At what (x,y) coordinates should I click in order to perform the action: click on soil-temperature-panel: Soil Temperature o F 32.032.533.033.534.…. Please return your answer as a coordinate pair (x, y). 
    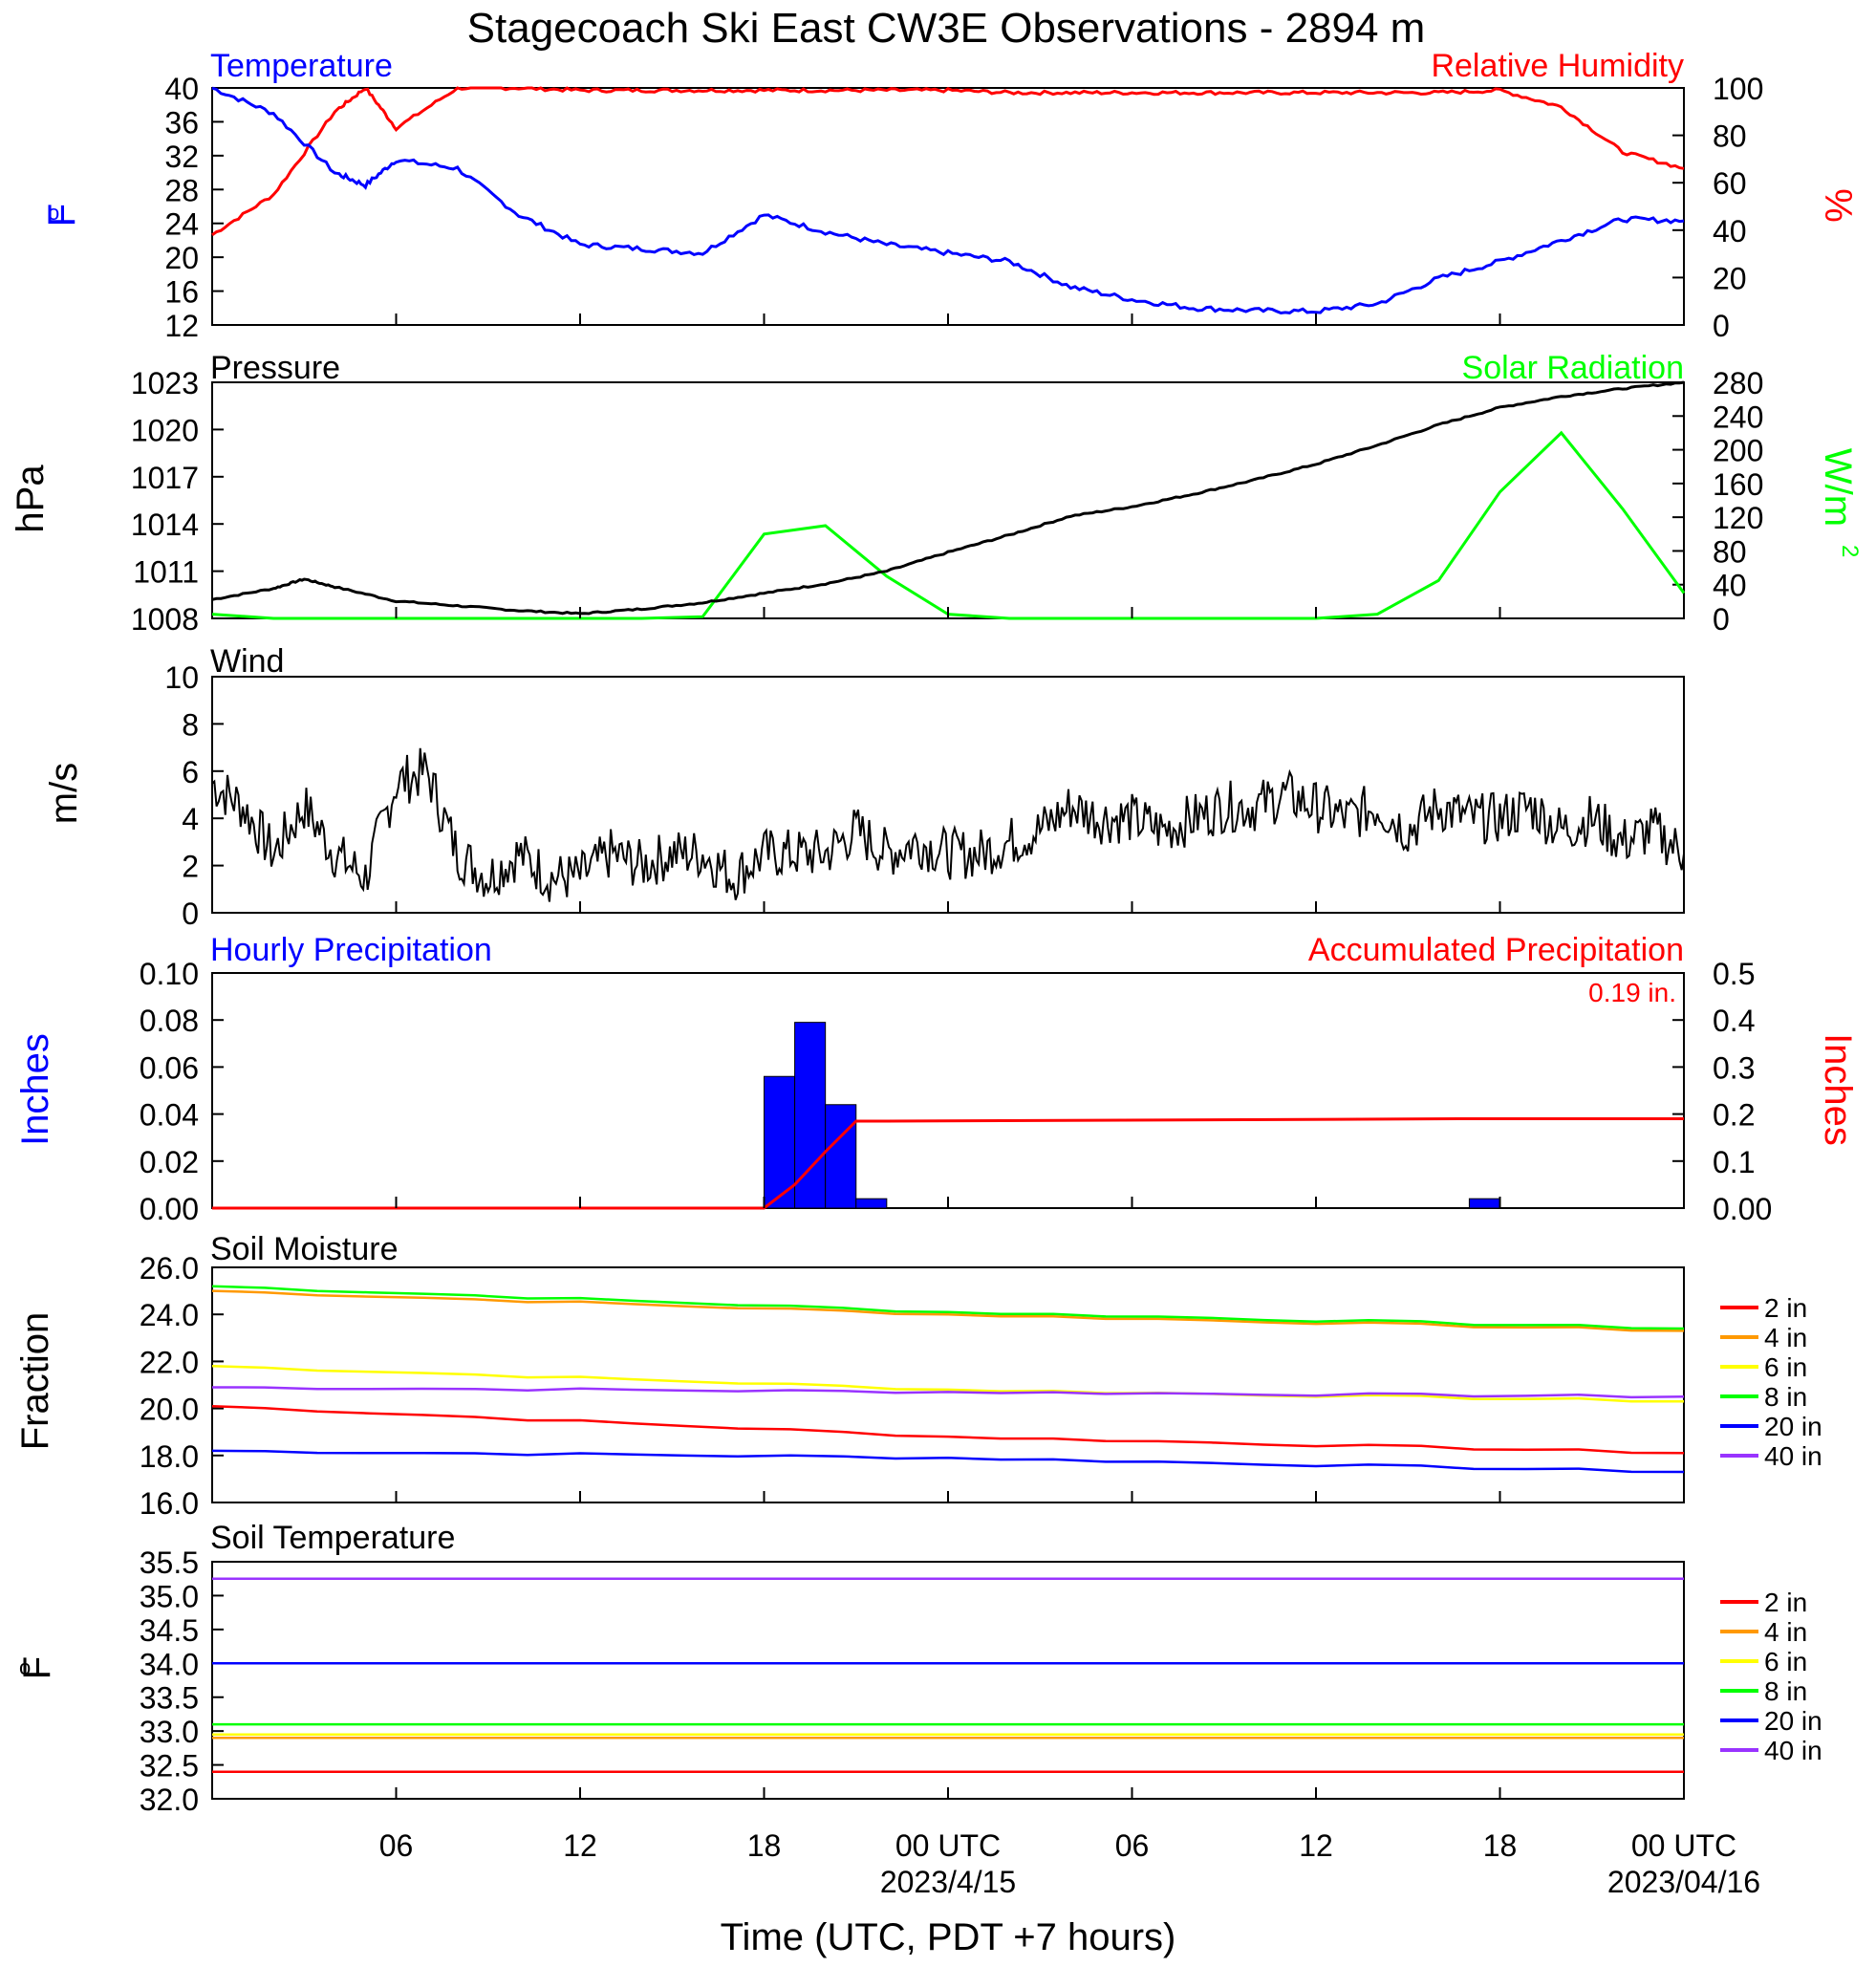
    Looking at the image, I should click on (919, 1668).